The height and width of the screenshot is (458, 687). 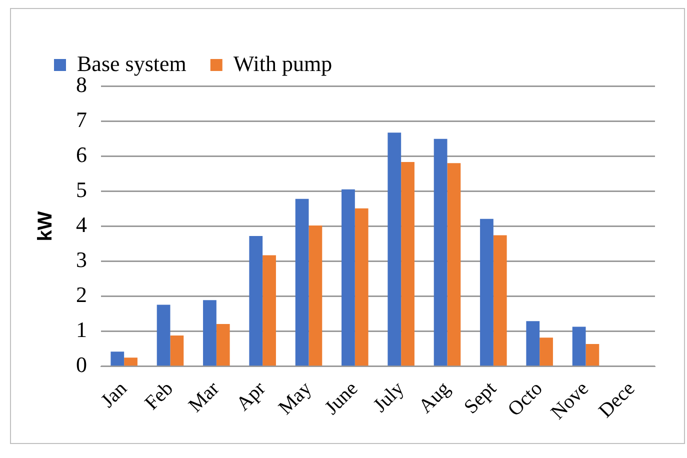 What do you see at coordinates (480, 397) in the screenshot?
I see `x-tick-label: Sept` at bounding box center [480, 397].